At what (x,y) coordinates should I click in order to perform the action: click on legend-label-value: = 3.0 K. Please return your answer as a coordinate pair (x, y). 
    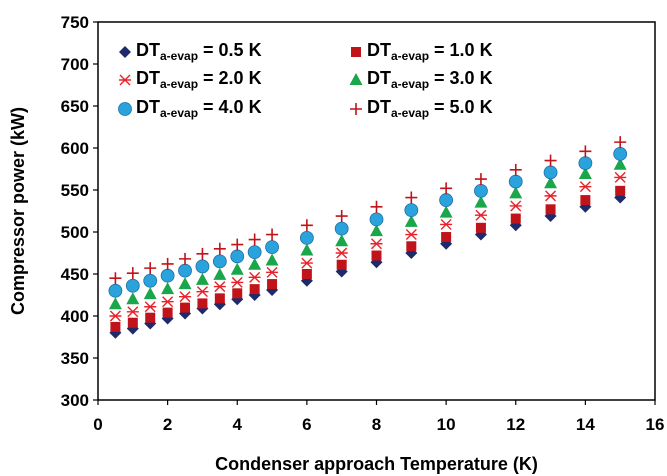
    Looking at the image, I should click on (461, 78).